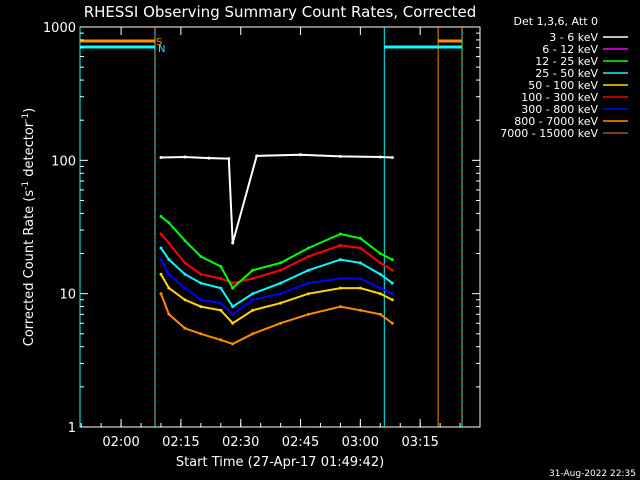 The width and height of the screenshot is (640, 480). I want to click on y-tick-label-3: 1000, so click(59, 28).